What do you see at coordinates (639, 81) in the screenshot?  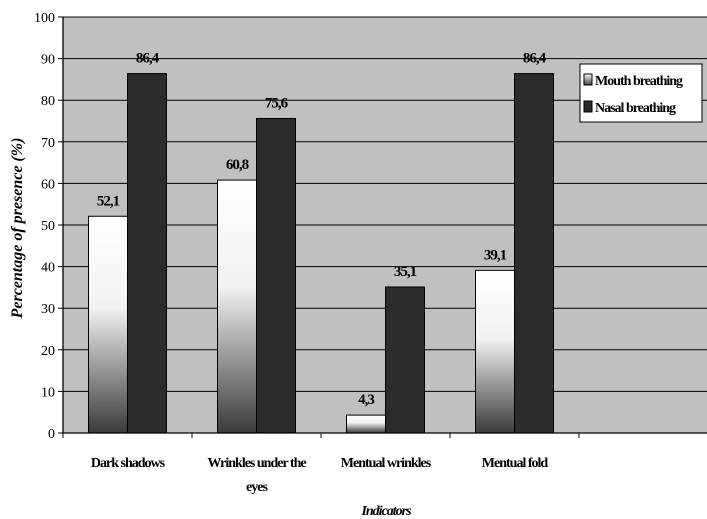 I see `legend-label: Mouth breathing` at bounding box center [639, 81].